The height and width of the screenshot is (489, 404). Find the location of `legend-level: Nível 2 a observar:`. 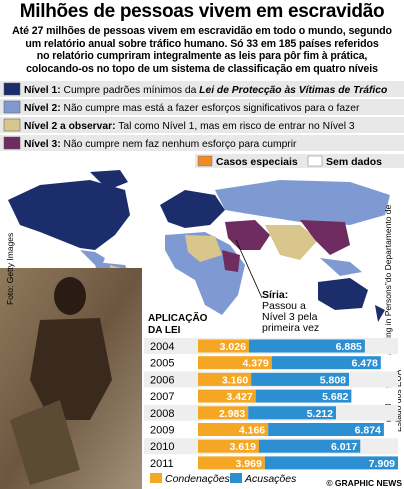

legend-level: Nível 2 a observar: is located at coordinates (70, 126).